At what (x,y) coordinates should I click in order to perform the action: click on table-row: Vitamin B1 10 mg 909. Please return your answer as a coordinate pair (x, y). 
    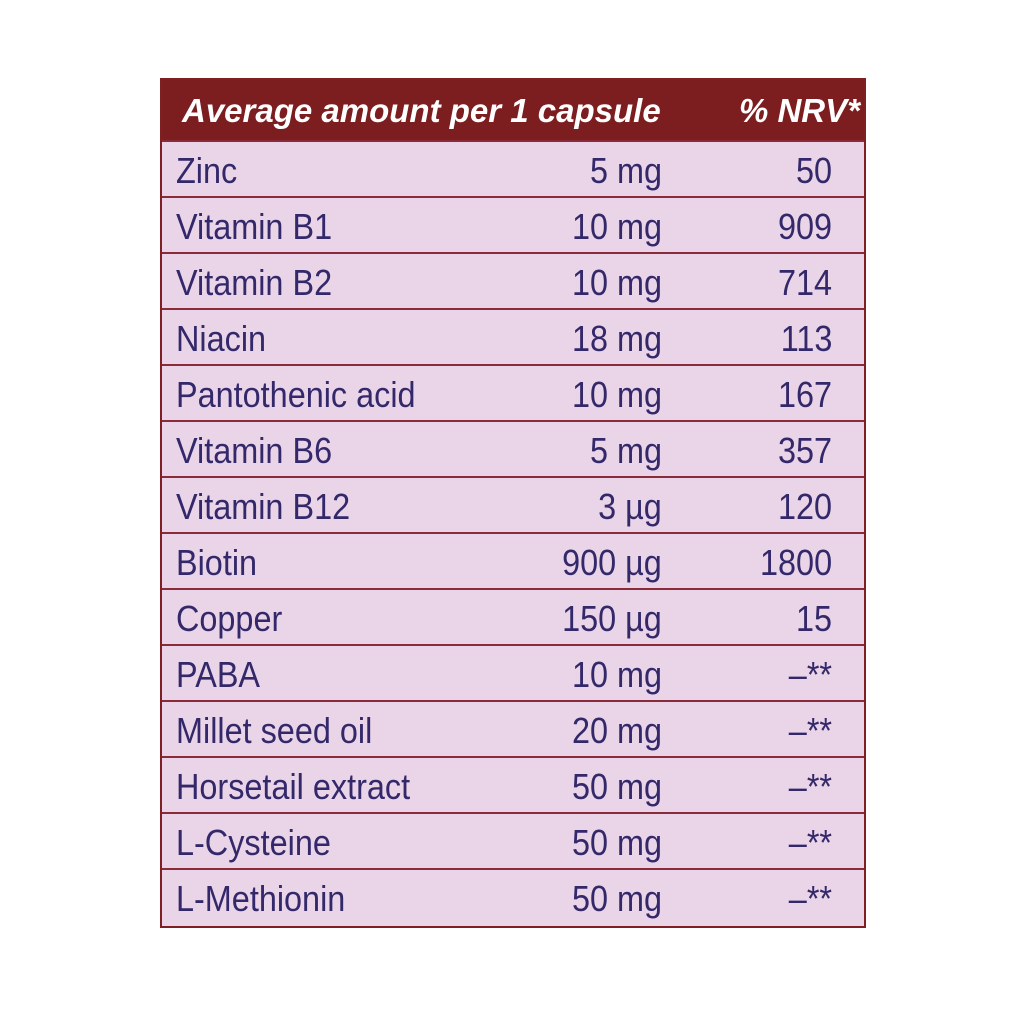
    Looking at the image, I should click on (513, 224).